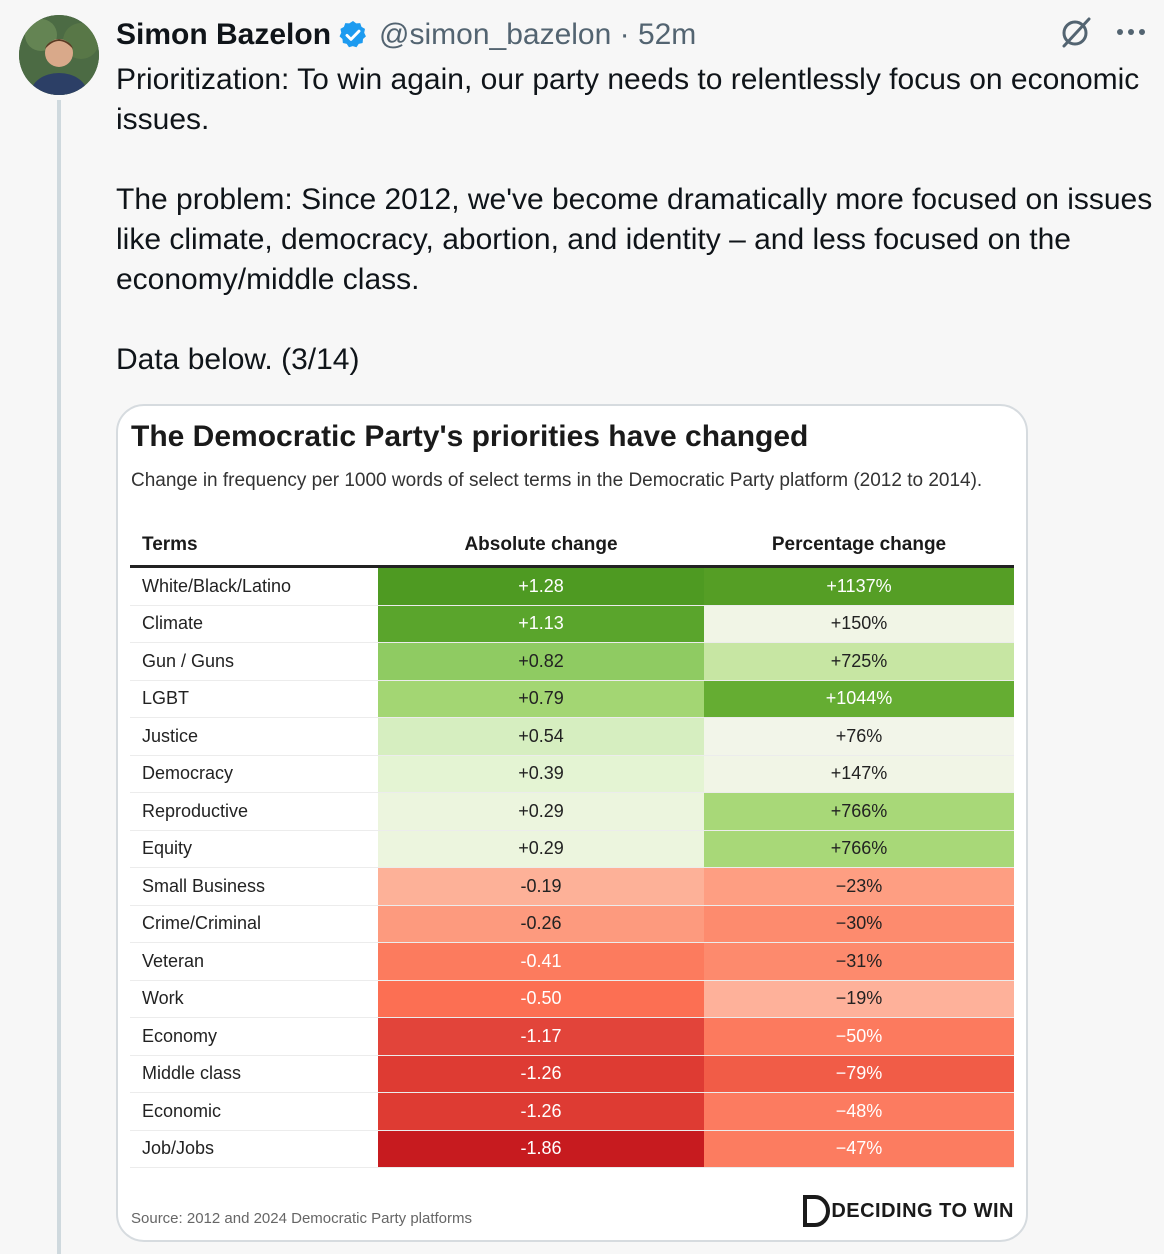  I want to click on table-row: Work -0.50 −19%, so click(572, 999).